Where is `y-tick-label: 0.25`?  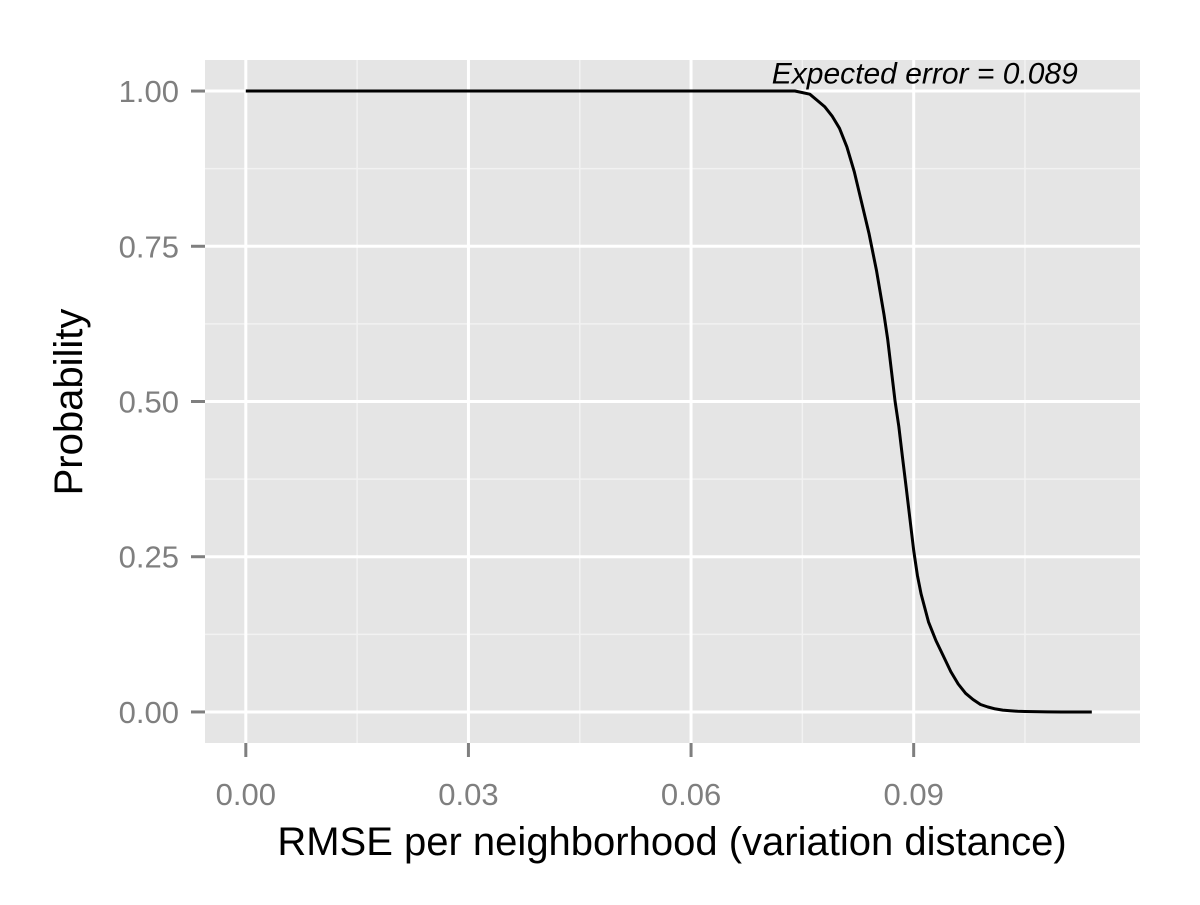
y-tick-label: 0.25 is located at coordinates (149, 557).